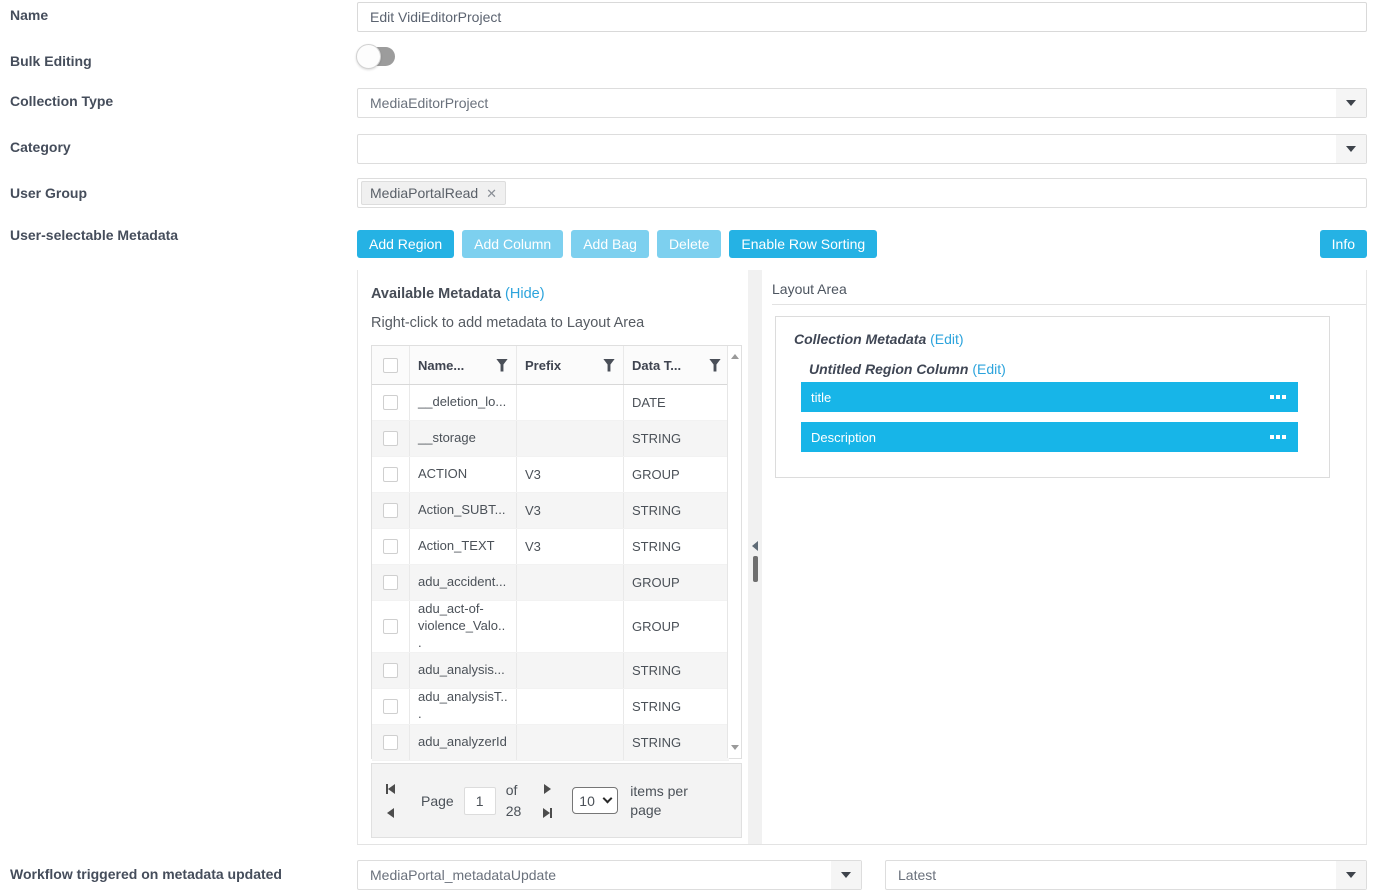 Image resolution: width=1380 pixels, height=895 pixels. What do you see at coordinates (406, 244) in the screenshot?
I see `add-region-button: Add Region` at bounding box center [406, 244].